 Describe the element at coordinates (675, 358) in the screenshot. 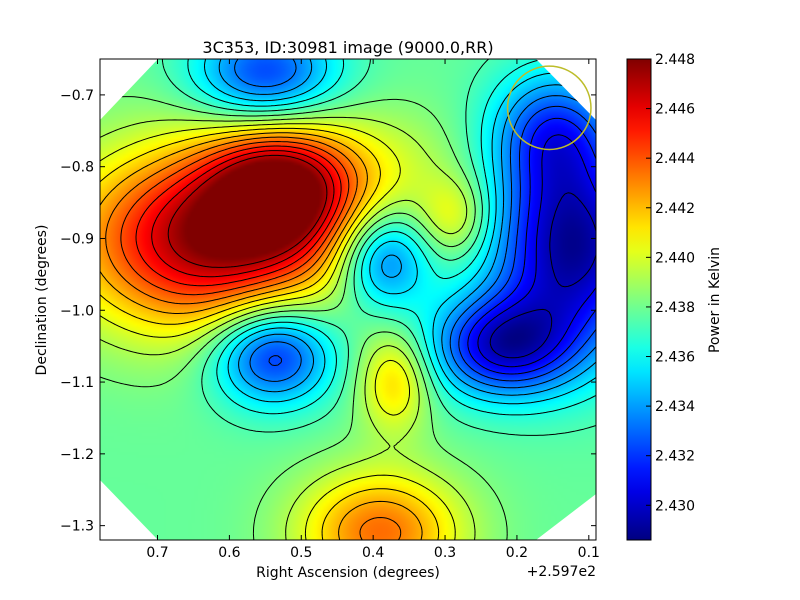

I see `colorbar-tick-label: 2.436` at that location.